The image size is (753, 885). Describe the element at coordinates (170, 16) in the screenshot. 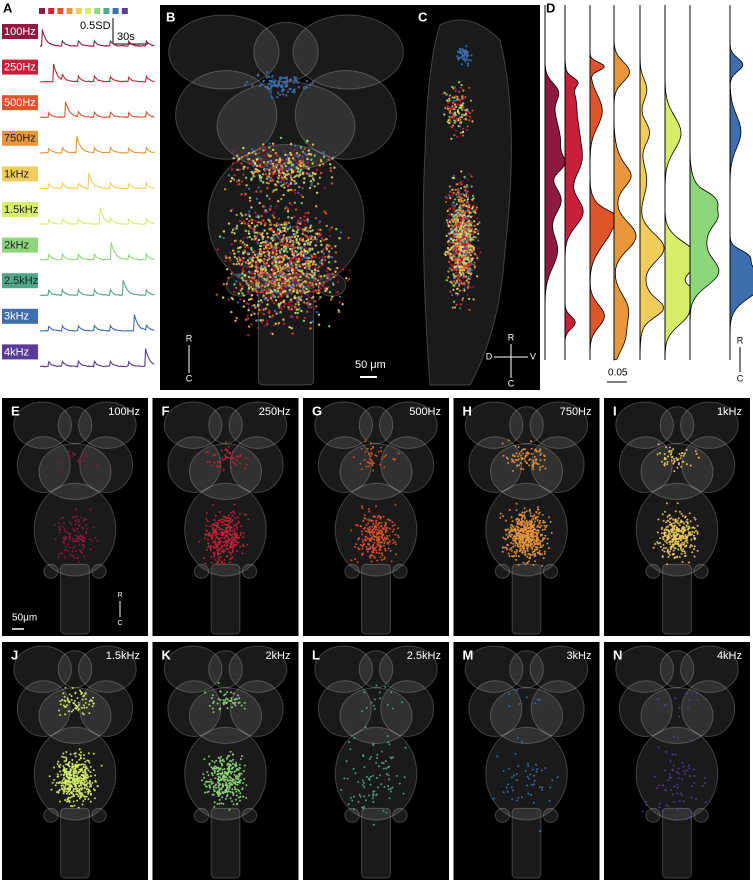

I see `panel-letter: B` at that location.